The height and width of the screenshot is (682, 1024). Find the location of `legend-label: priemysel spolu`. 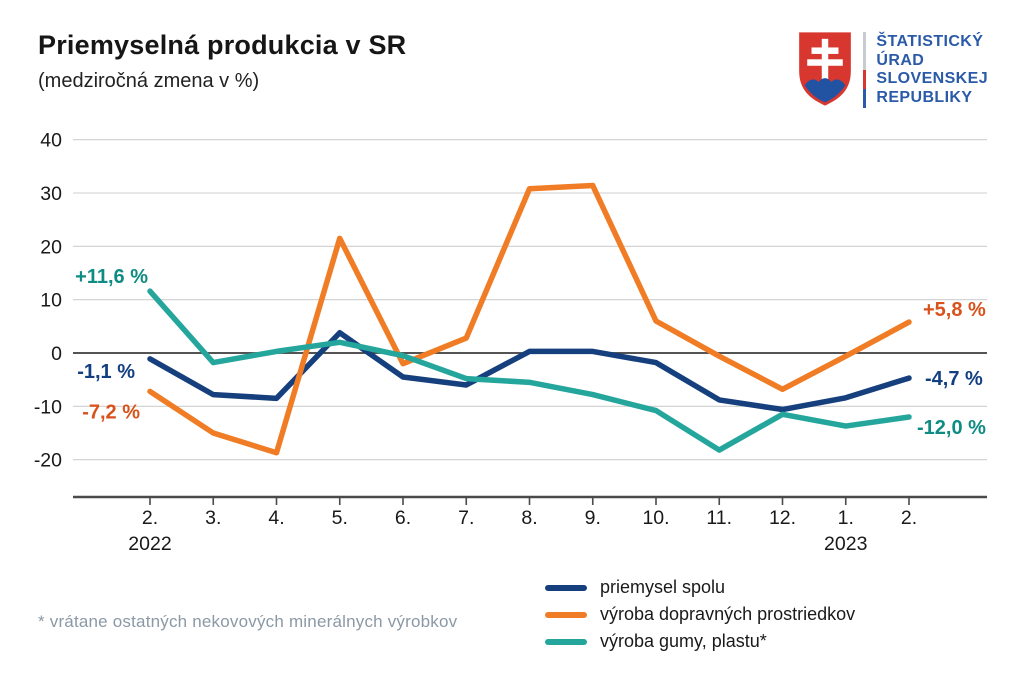

legend-label: priemysel spolu is located at coordinates (663, 587).